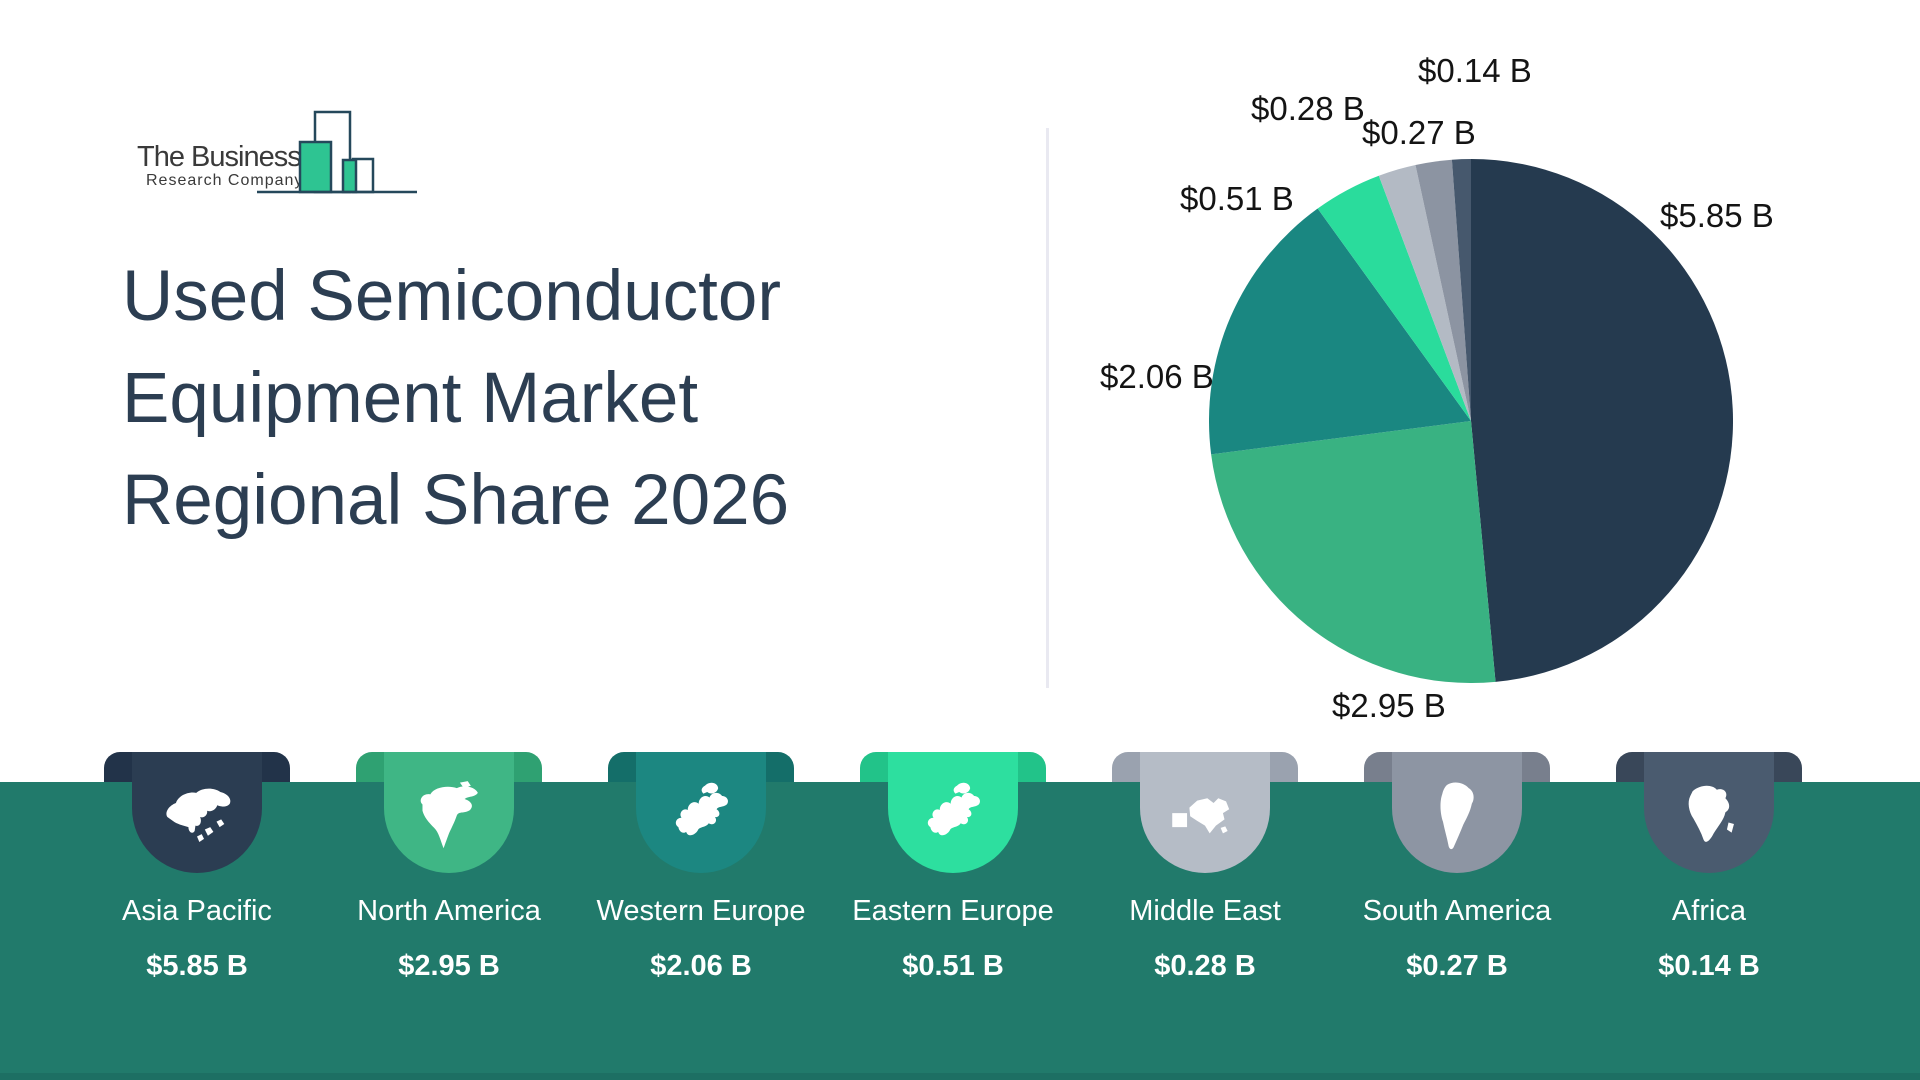 This screenshot has height=1080, width=1920. What do you see at coordinates (197, 966) in the screenshot?
I see `region-value: $5.85 B` at bounding box center [197, 966].